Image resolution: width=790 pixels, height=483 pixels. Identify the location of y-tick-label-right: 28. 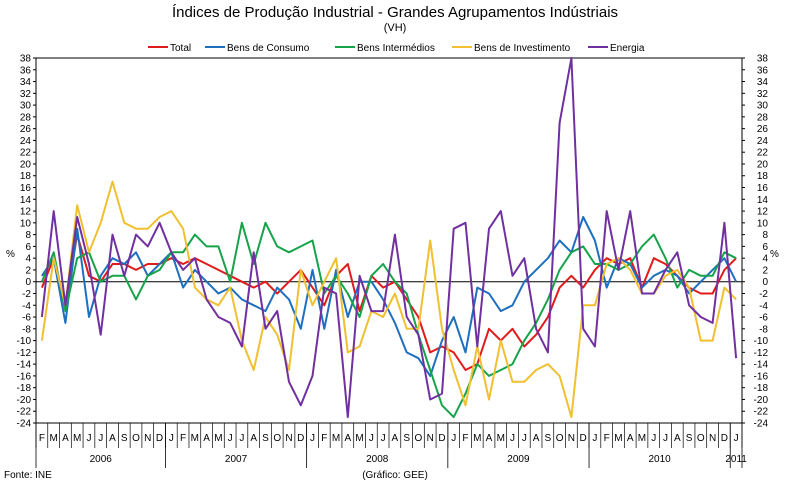
(763, 117).